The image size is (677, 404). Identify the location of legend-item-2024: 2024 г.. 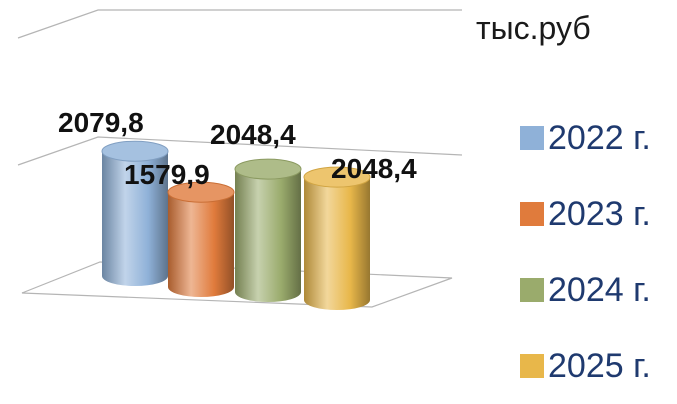
(585, 290).